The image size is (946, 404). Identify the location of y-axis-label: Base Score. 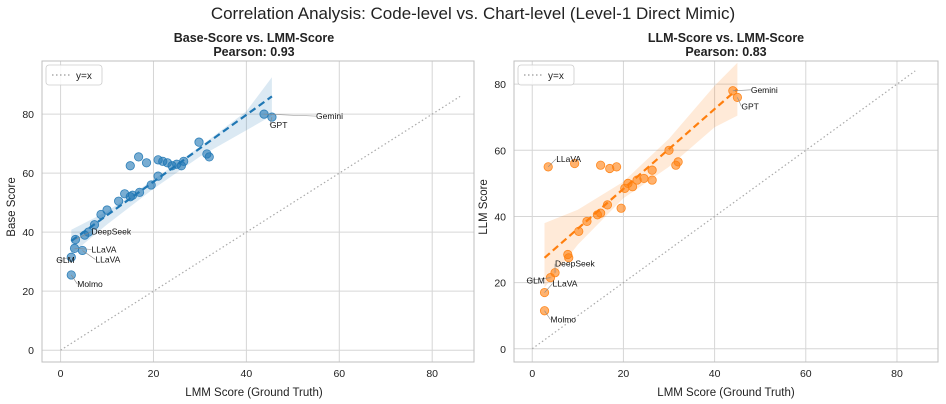
(12, 206).